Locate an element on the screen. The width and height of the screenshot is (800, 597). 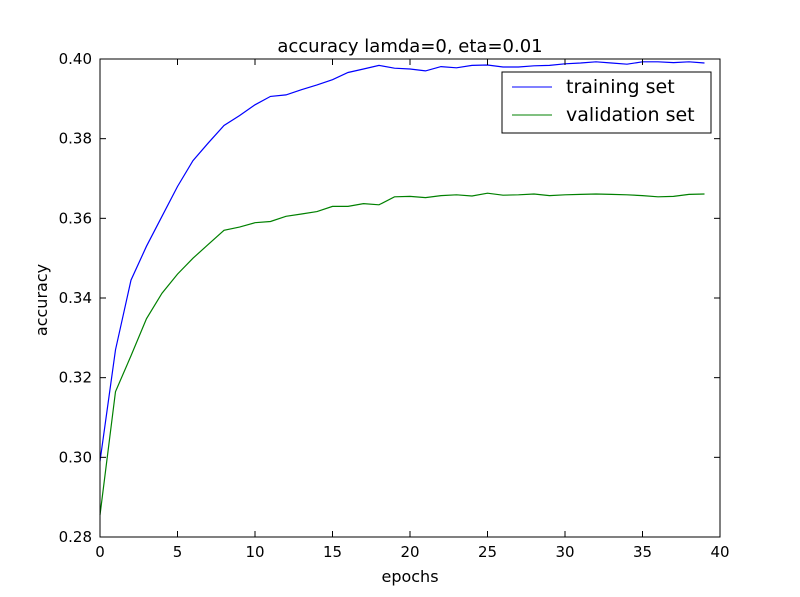
legend: training set validation set is located at coordinates (606, 102).